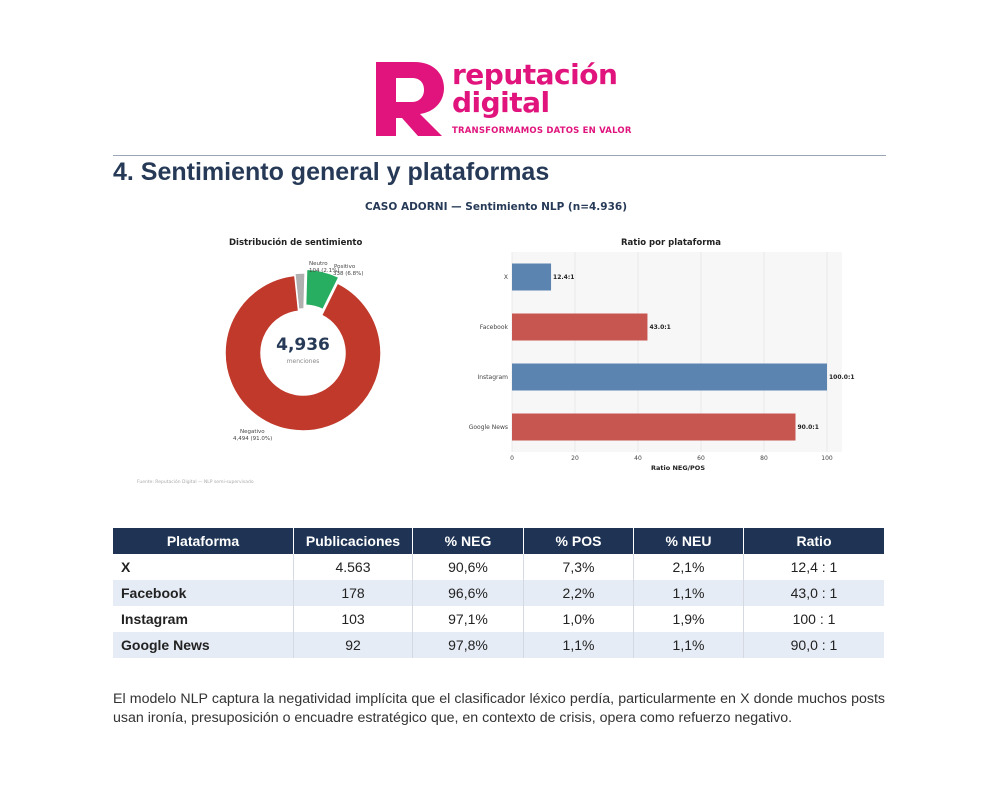 Image resolution: width=992 pixels, height=797 pixels. I want to click on donut-slice-negativo, so click(303, 353).